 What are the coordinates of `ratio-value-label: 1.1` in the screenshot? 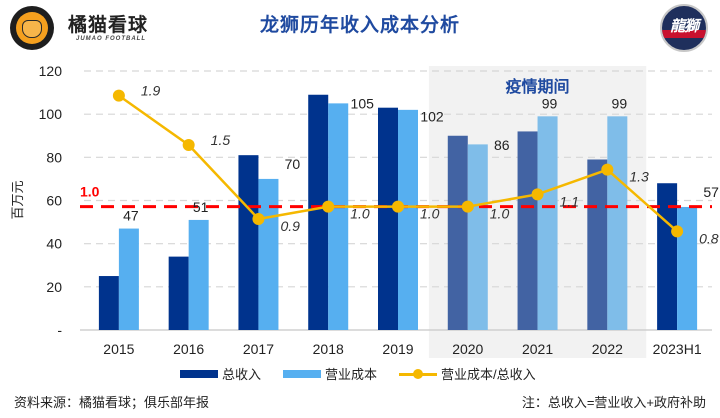 It's located at (569, 201).